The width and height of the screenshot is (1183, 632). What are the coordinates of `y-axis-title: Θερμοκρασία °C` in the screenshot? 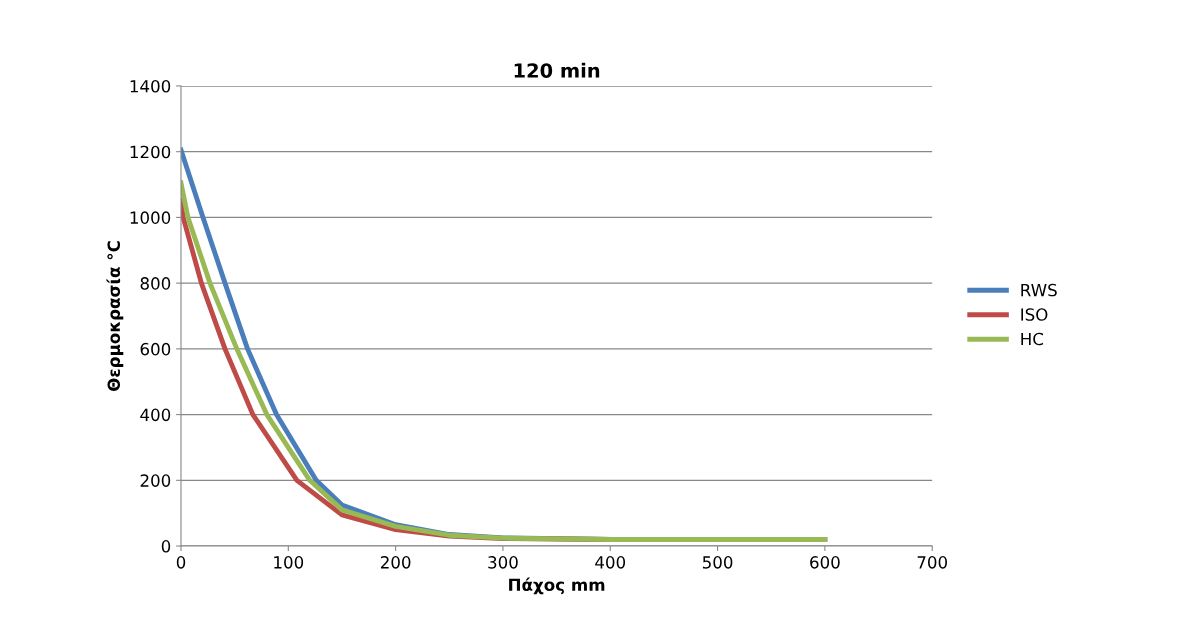 It's located at (115, 316).